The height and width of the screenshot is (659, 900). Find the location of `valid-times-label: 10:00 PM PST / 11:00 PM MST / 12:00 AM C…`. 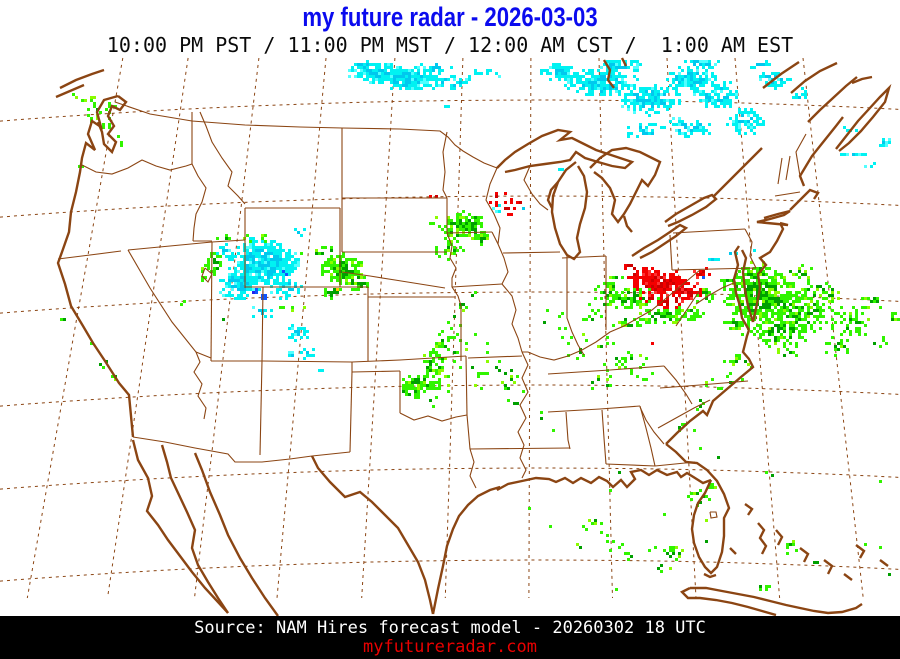

valid-times-label: 10:00 PM PST / 11:00 PM MST / 12:00 AM C… is located at coordinates (450, 45).